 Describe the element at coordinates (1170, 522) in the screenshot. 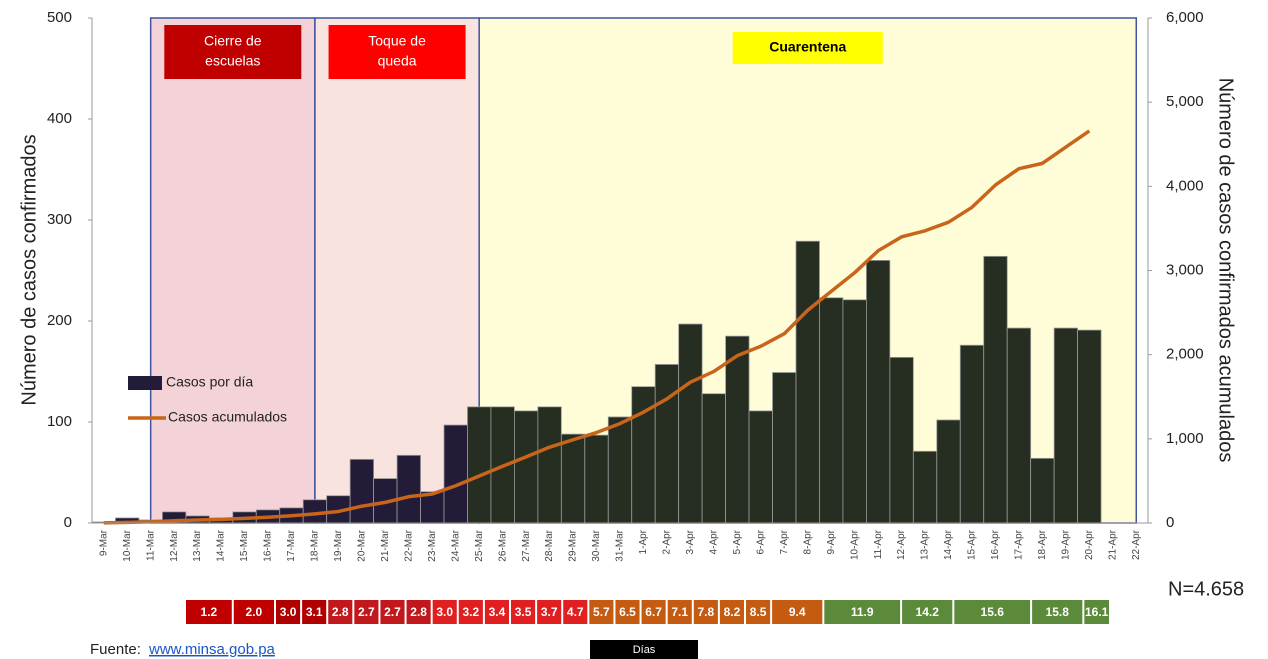

I see `y2-tick-label: 0` at that location.